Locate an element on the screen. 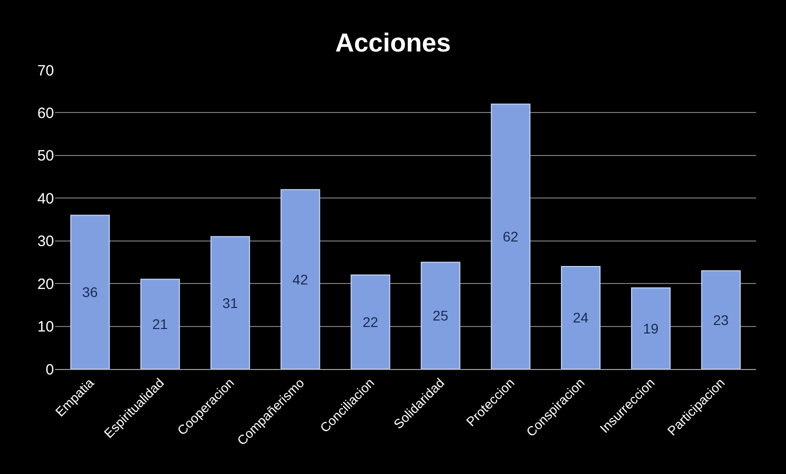  data-label: 19 is located at coordinates (650, 328).